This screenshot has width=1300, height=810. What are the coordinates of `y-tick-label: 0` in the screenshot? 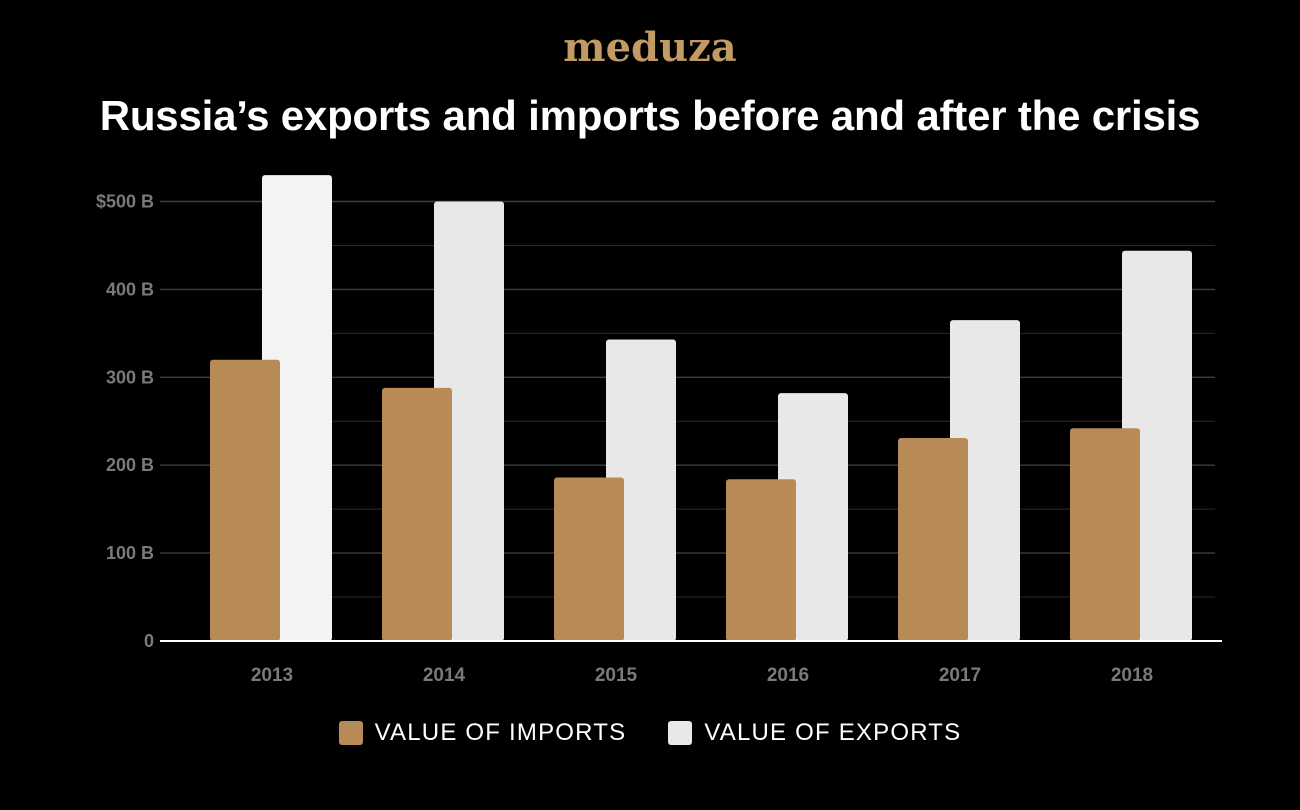 It's located at (149, 641).